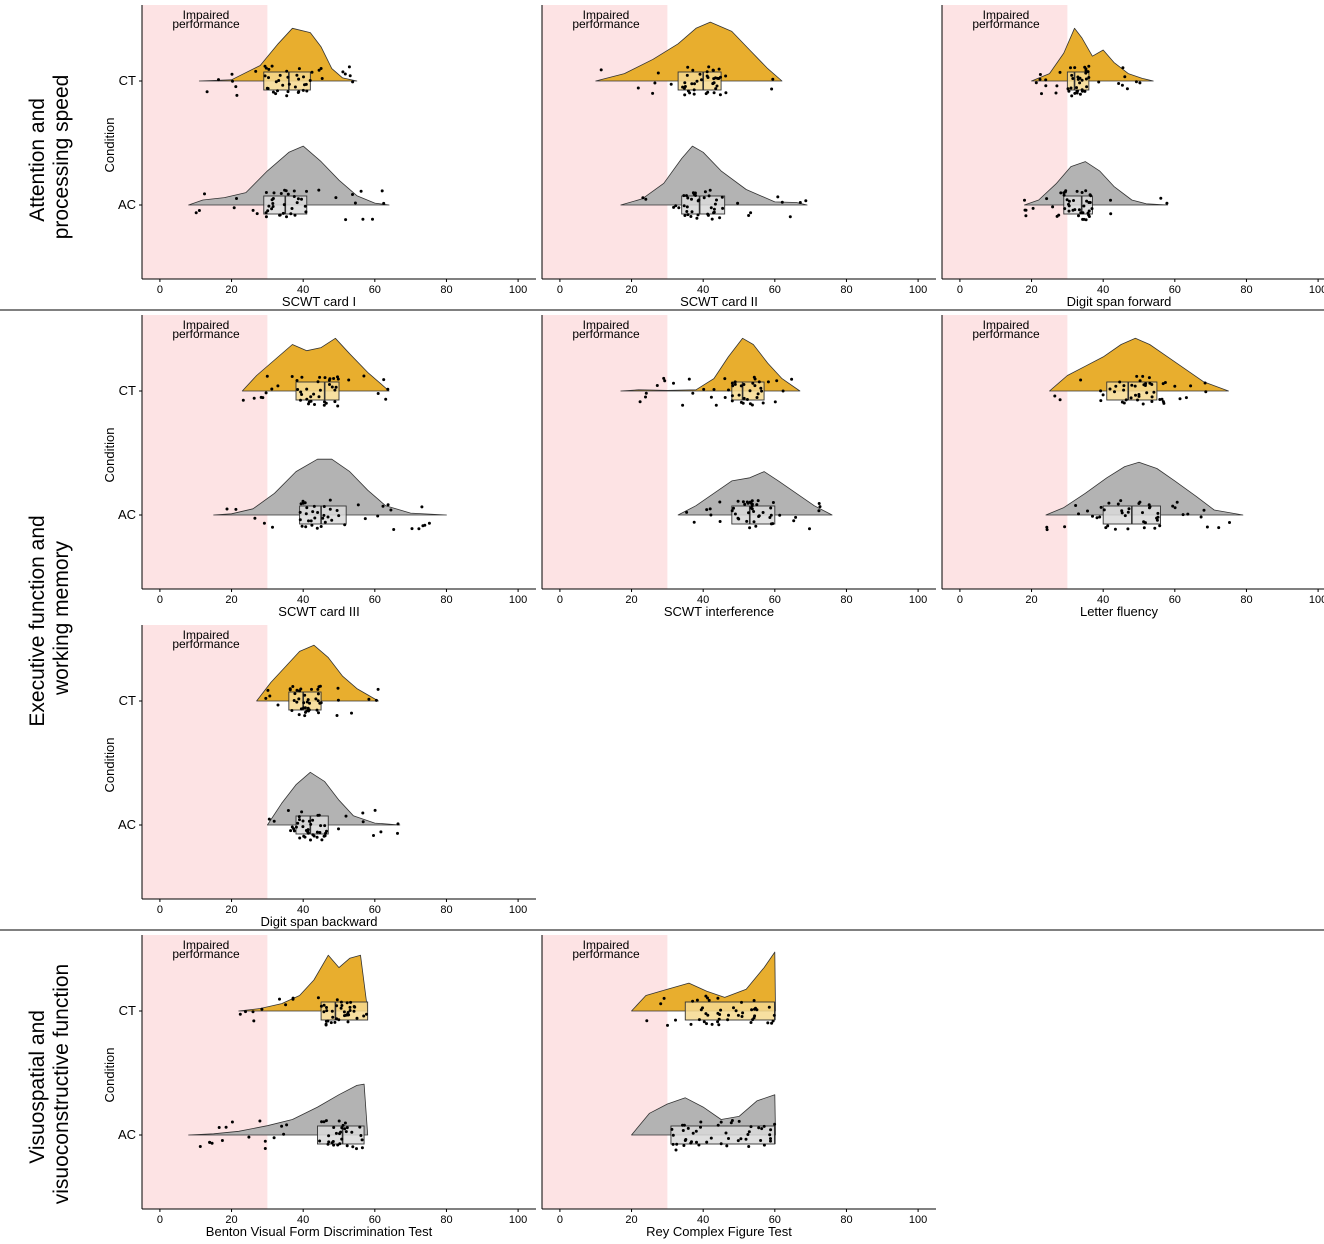 Image resolution: width=1324 pixels, height=1244 pixels. I want to click on y-tick-label: CT, so click(127, 700).